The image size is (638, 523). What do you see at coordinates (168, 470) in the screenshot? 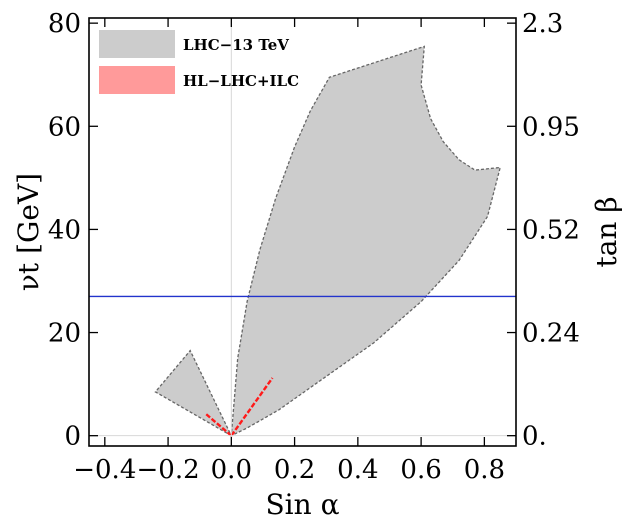
I see `x-tick-label: −0.2` at bounding box center [168, 470].